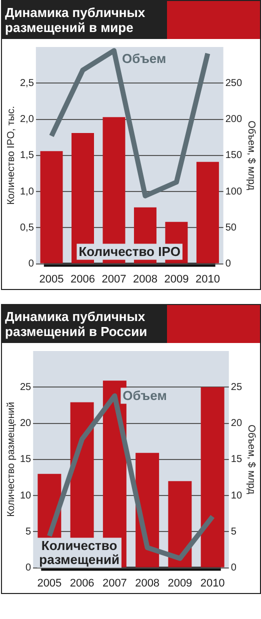 The height and width of the screenshot is (619, 261). Describe the element at coordinates (233, 83) in the screenshot. I see `y2-tick-label: 250` at that location.